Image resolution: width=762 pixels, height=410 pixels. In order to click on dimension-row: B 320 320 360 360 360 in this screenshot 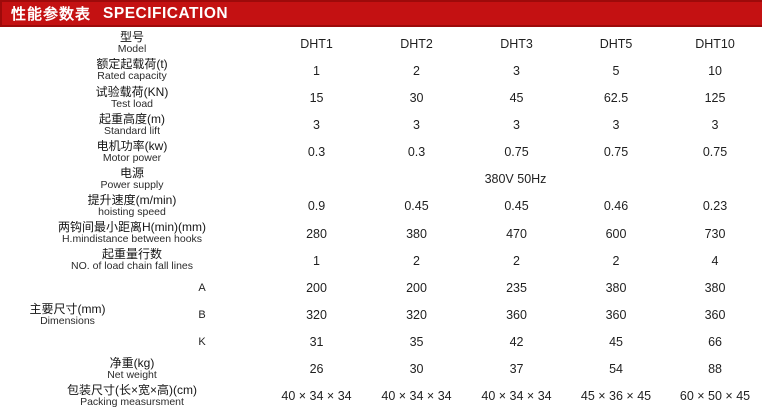, I will do `click(381, 315)`.